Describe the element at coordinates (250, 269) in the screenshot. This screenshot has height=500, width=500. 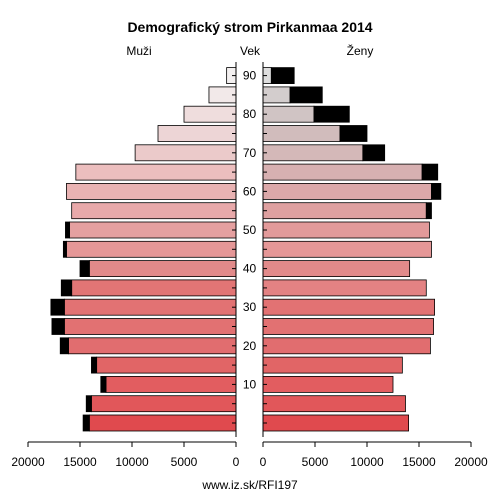
I see `age-tick-label: 40` at that location.